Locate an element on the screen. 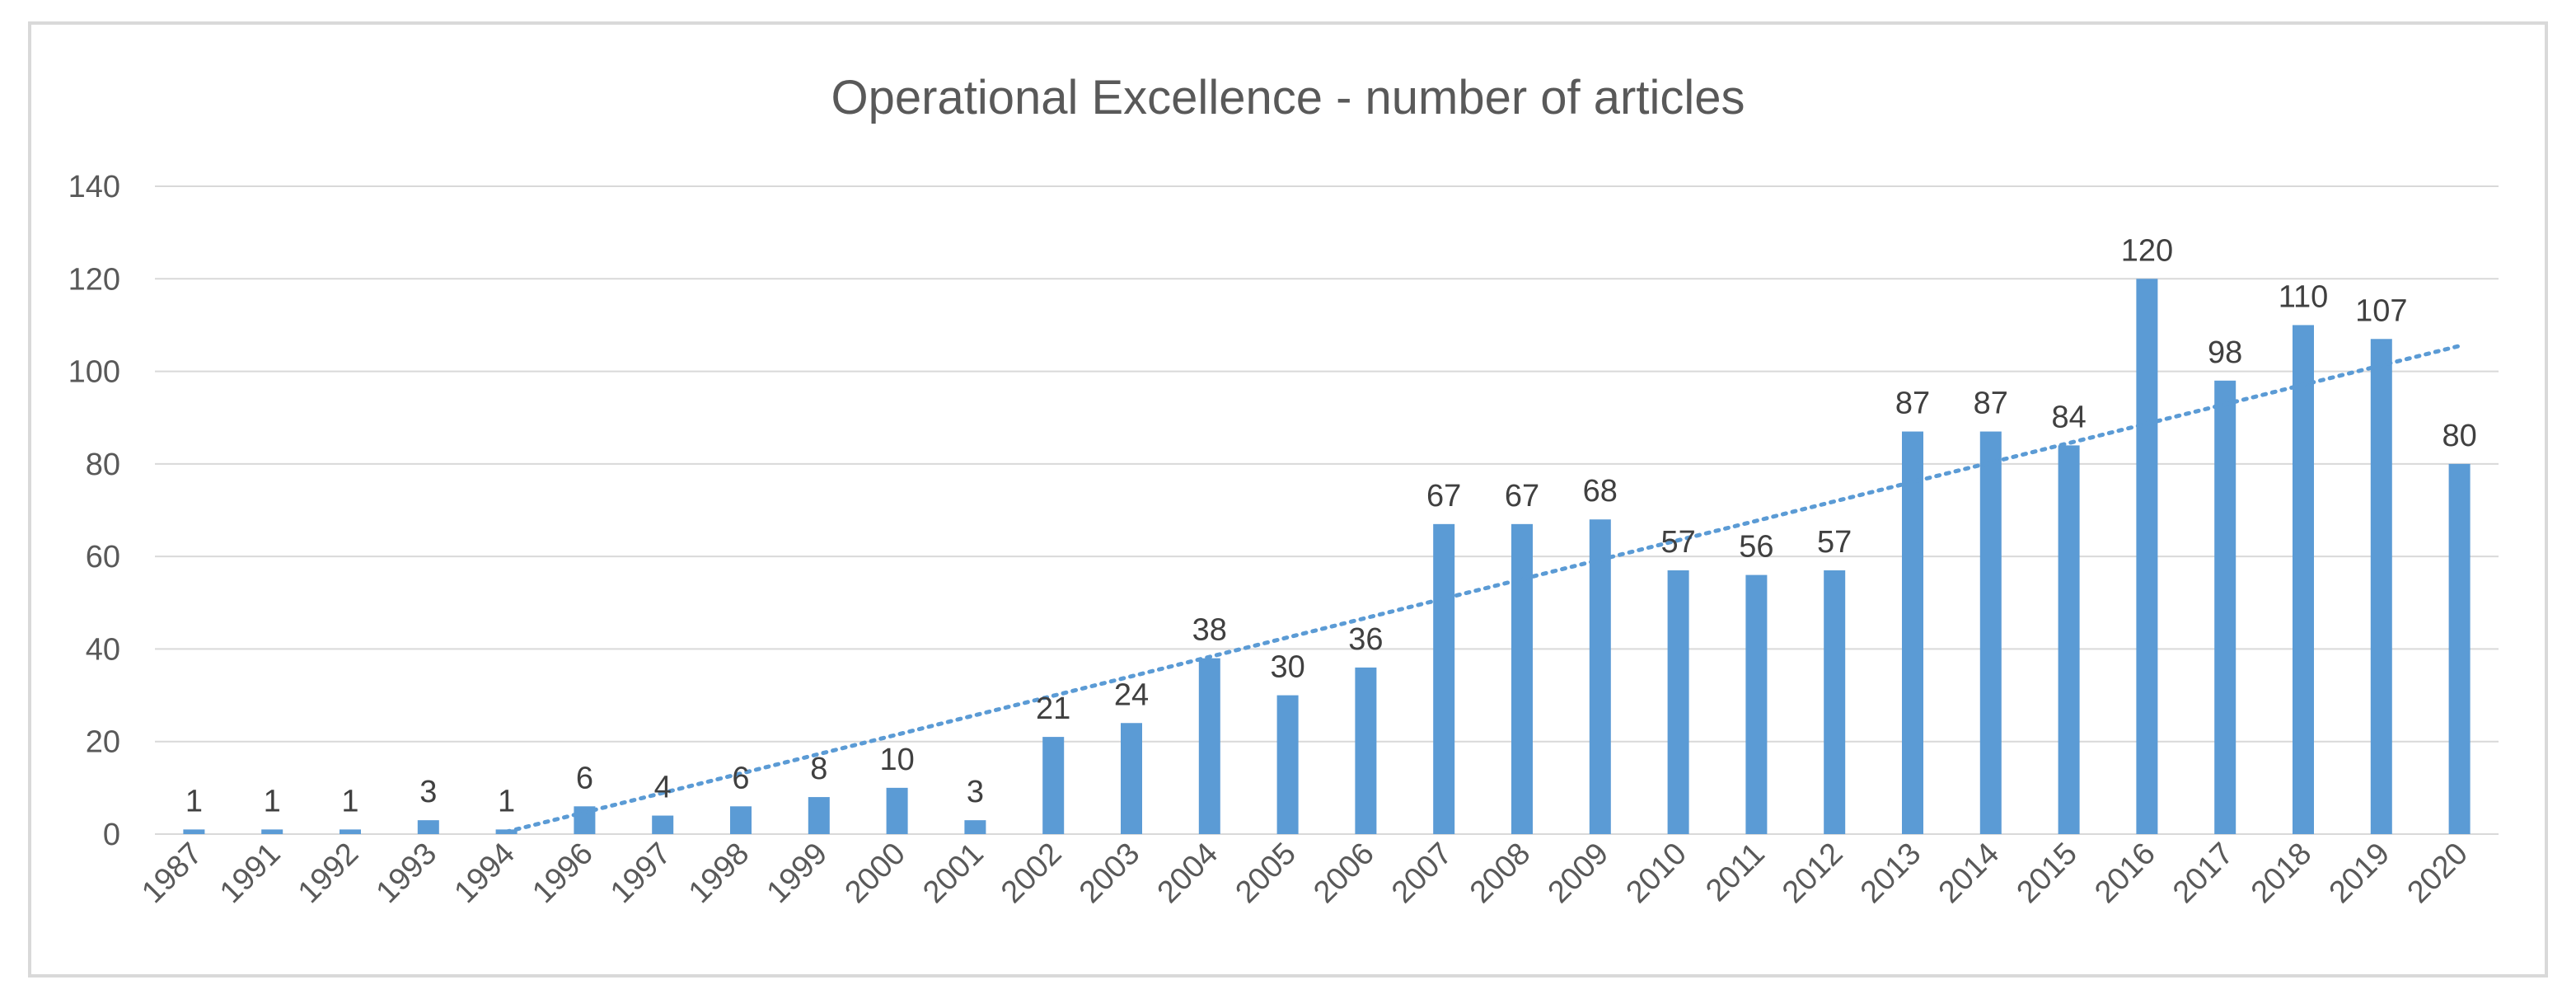  bar-2012 is located at coordinates (1835, 702).